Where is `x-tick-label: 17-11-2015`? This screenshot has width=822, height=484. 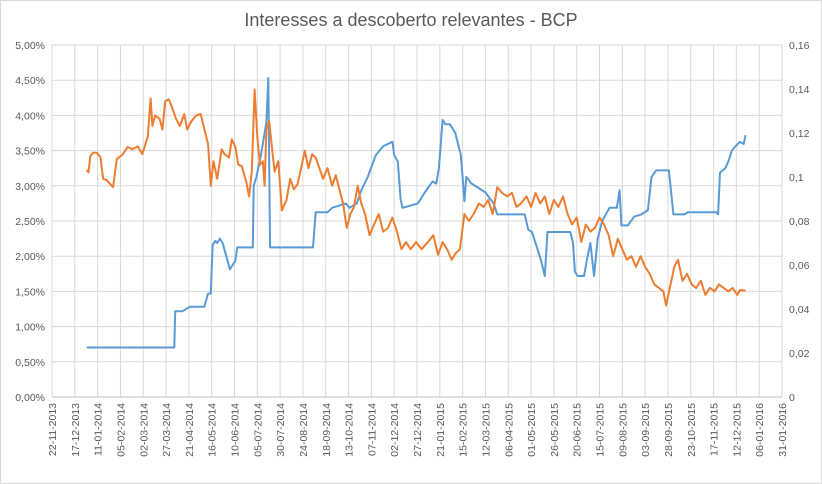 x-tick-label: 17-11-2015 is located at coordinates (715, 429).